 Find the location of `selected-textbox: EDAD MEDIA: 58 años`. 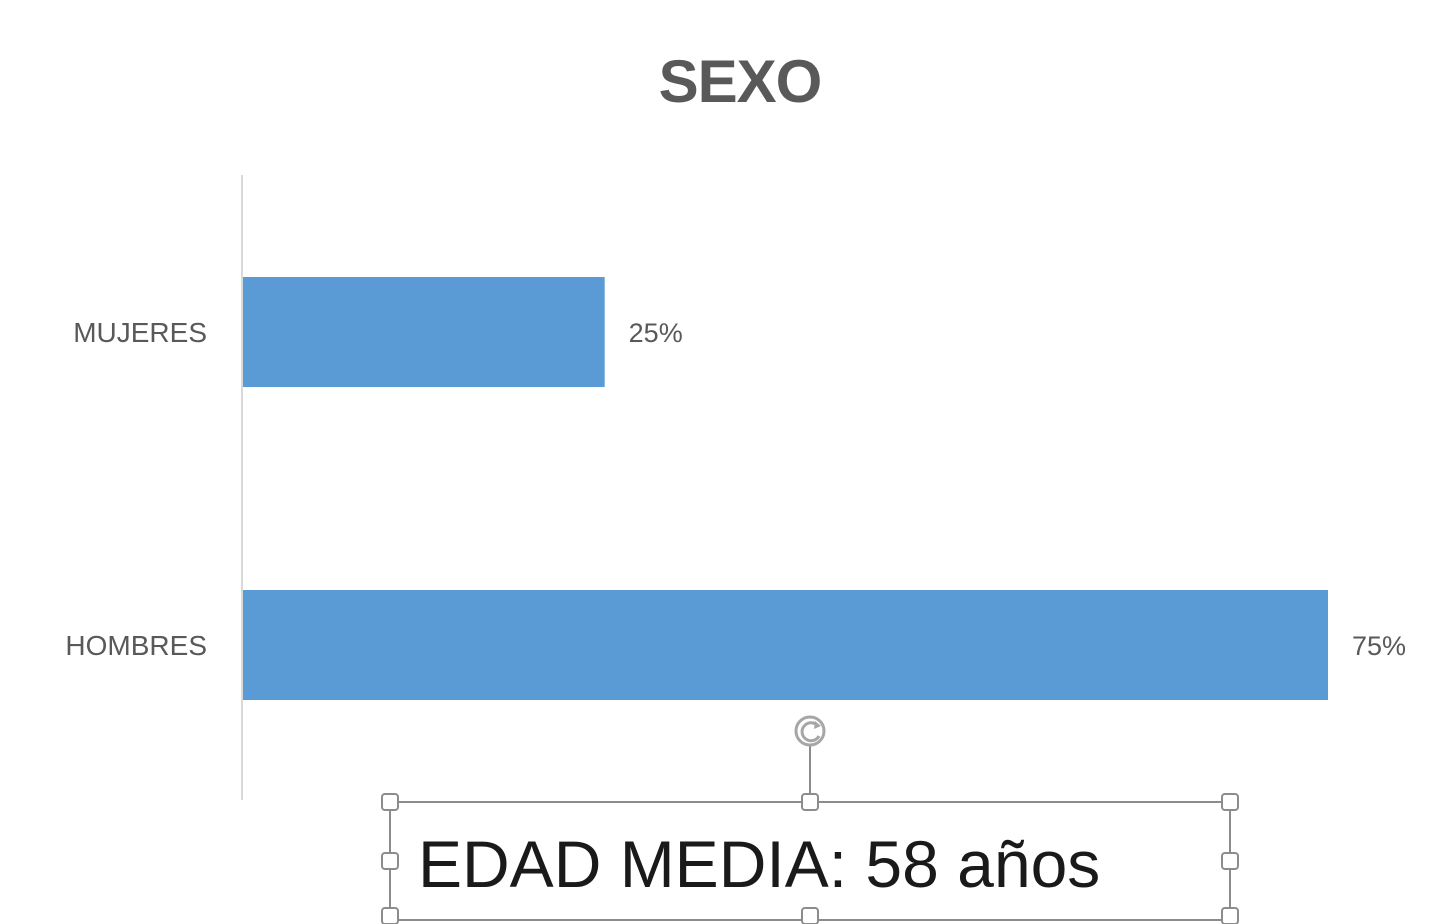

selected-textbox: EDAD MEDIA: 58 años is located at coordinates (810, 819).